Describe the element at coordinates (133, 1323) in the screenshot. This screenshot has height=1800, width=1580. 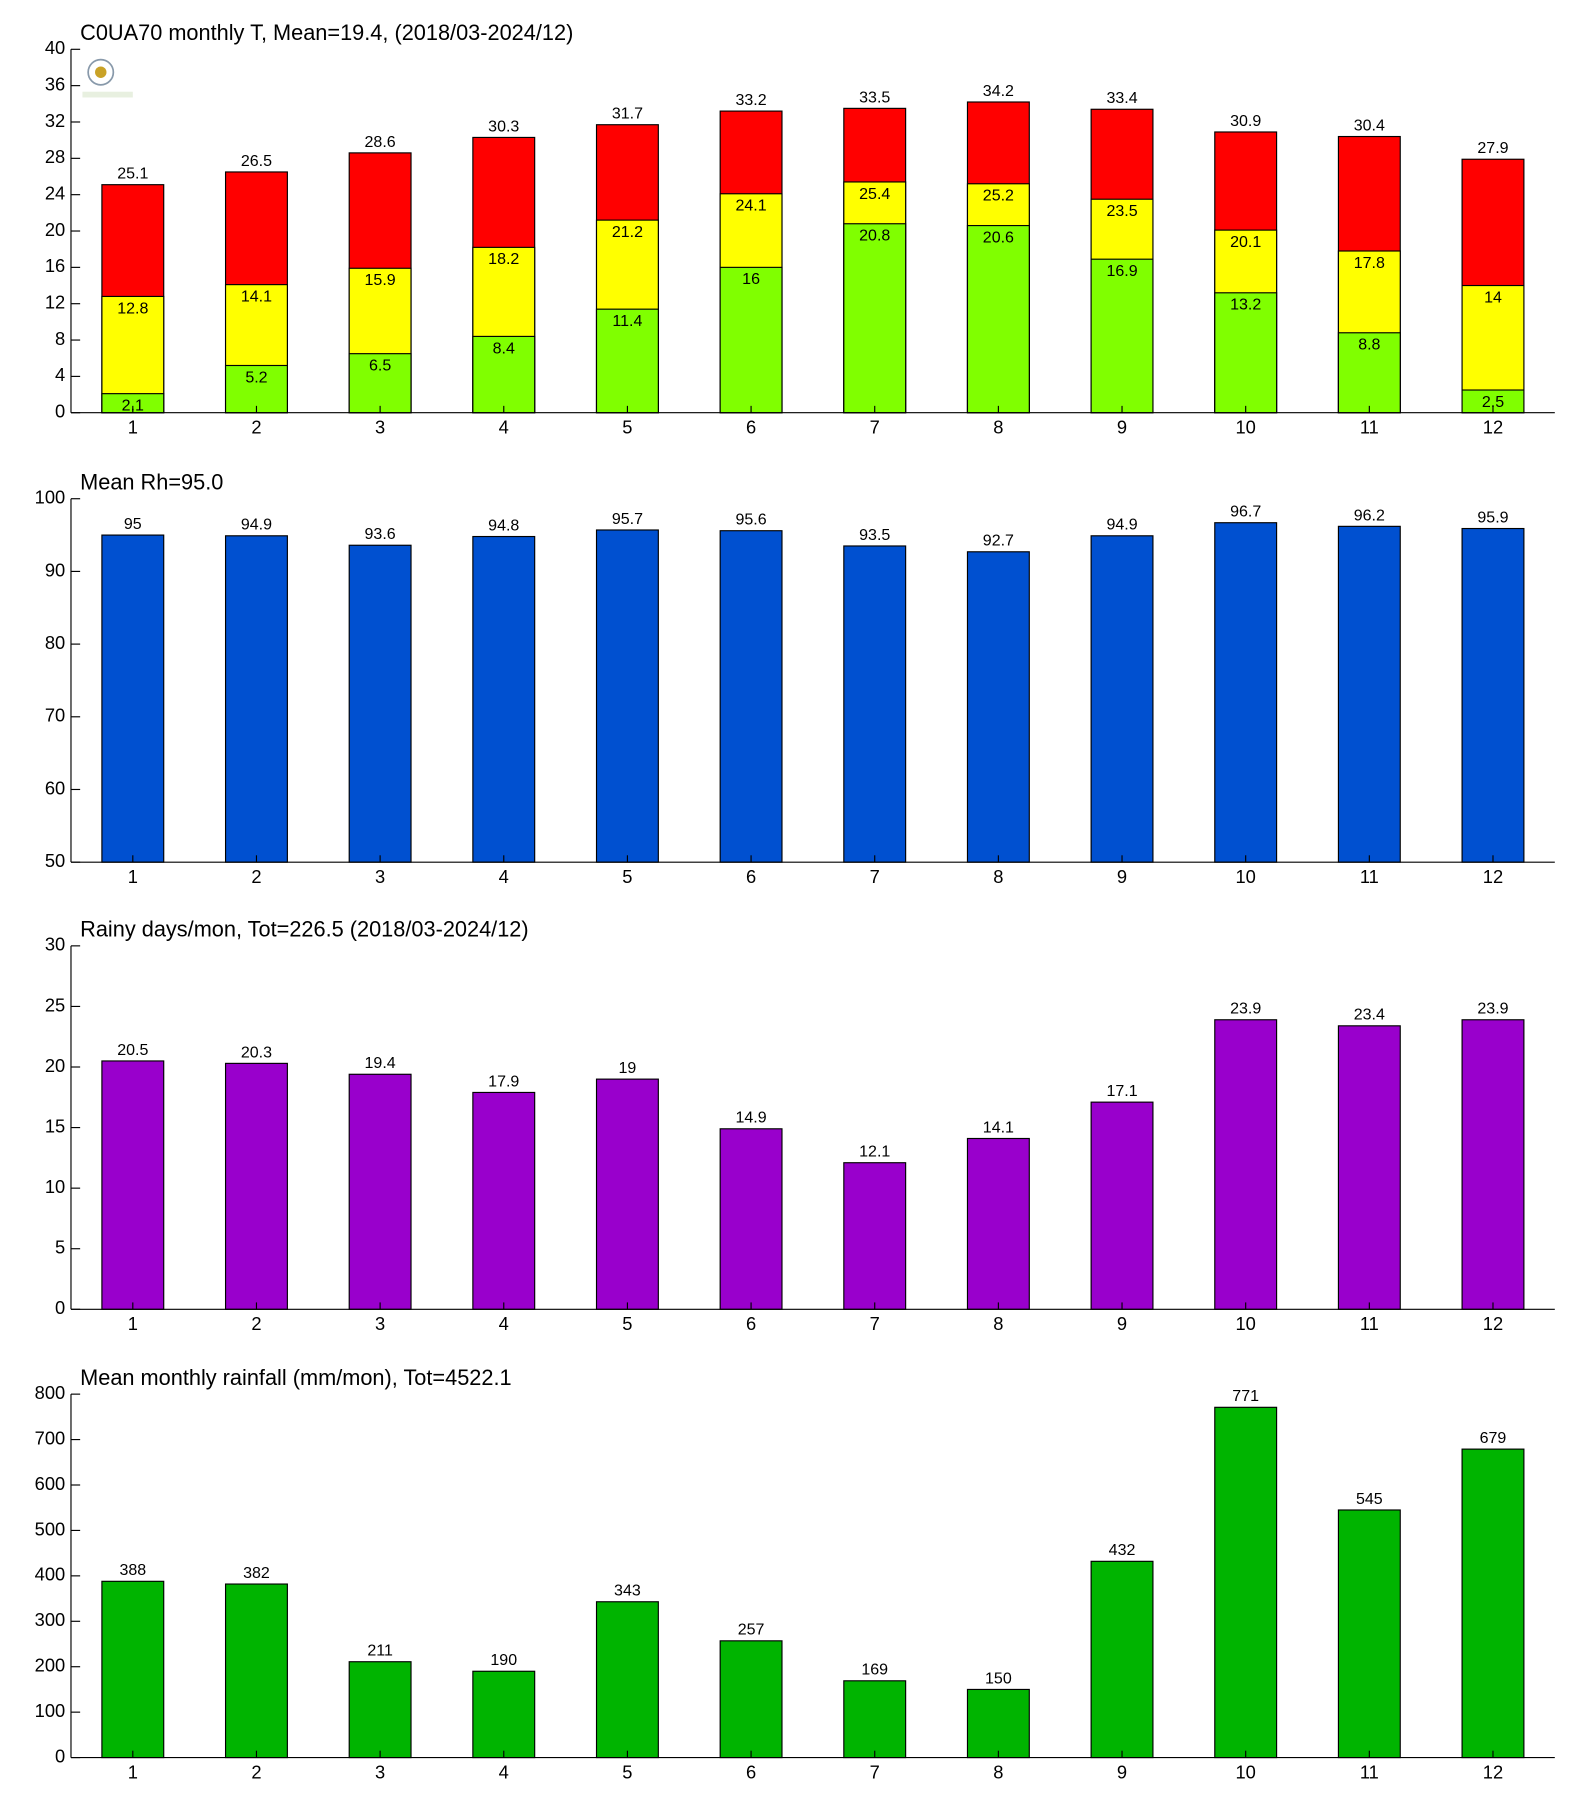
I see `x-tick-label: 1` at that location.